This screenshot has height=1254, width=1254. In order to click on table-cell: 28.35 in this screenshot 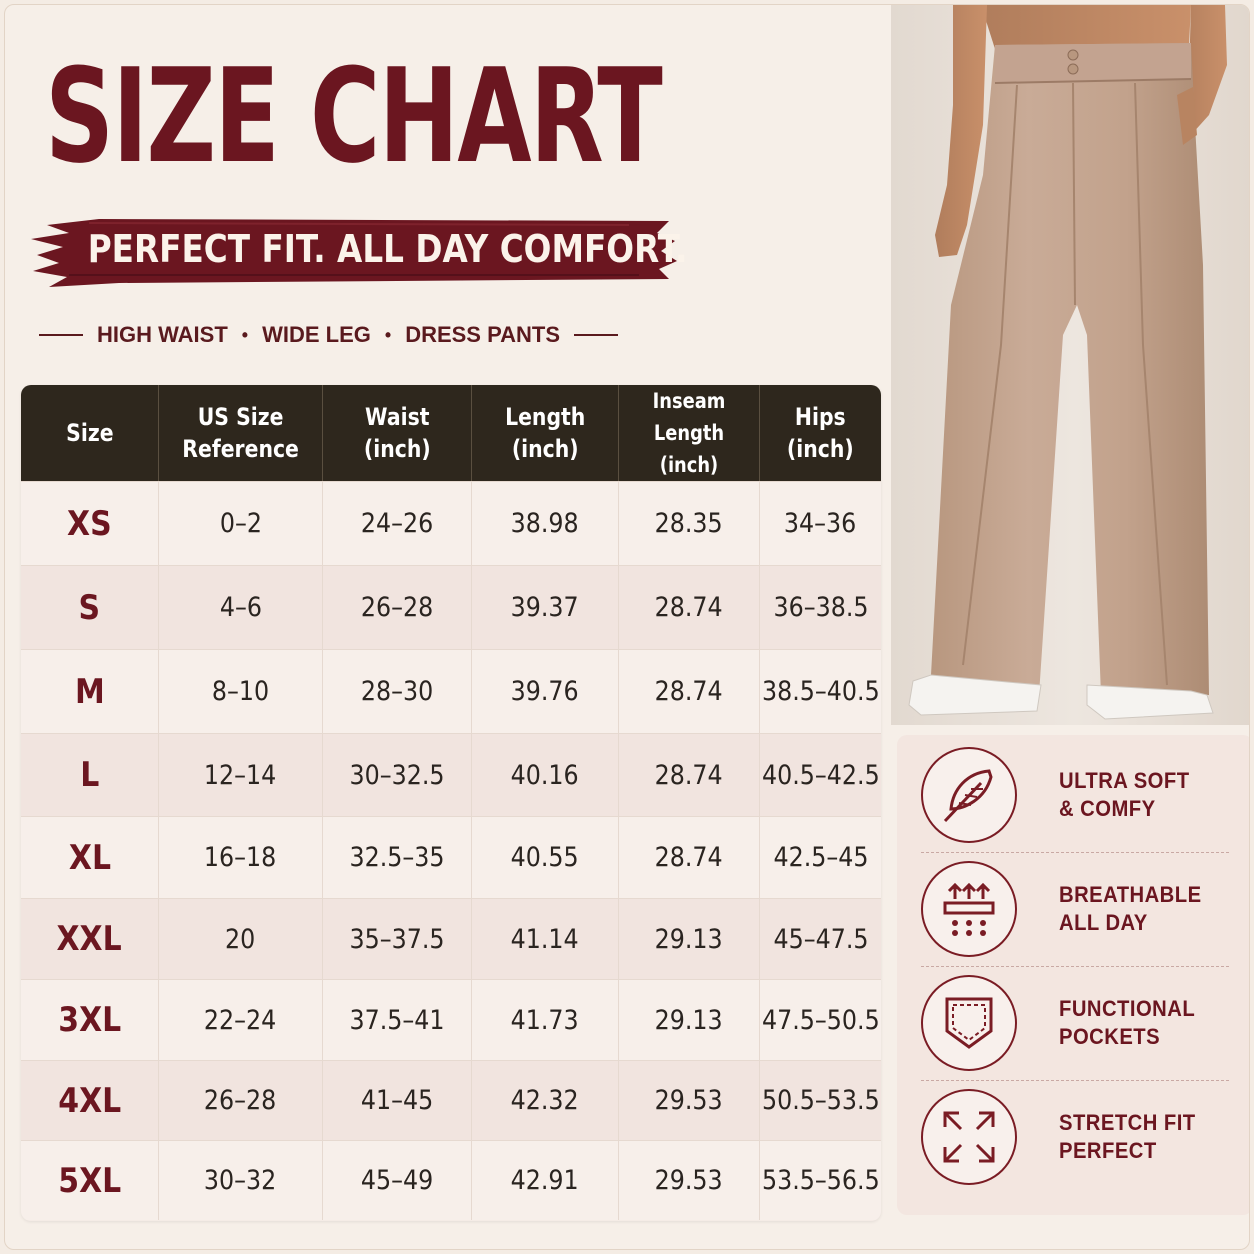, I will do `click(689, 523)`.